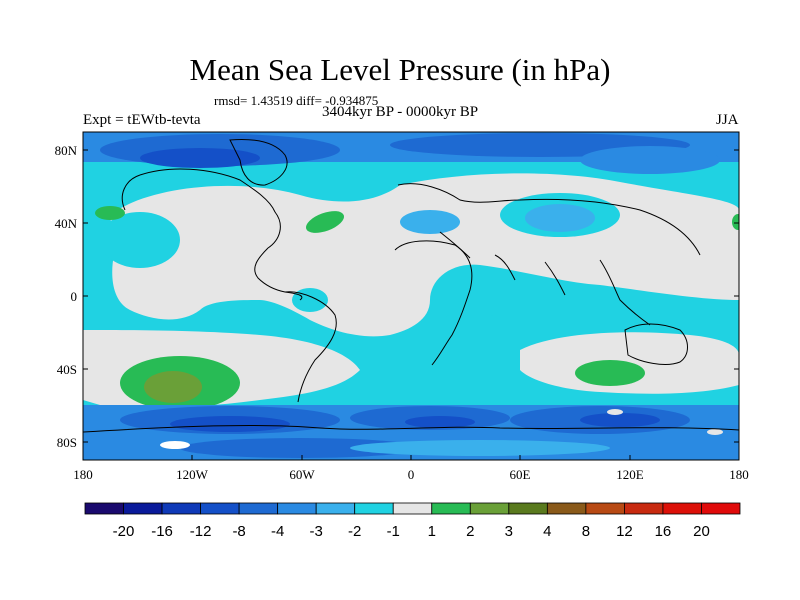 This screenshot has width=800, height=600. I want to click on colorbar-label: -2, so click(354, 531).